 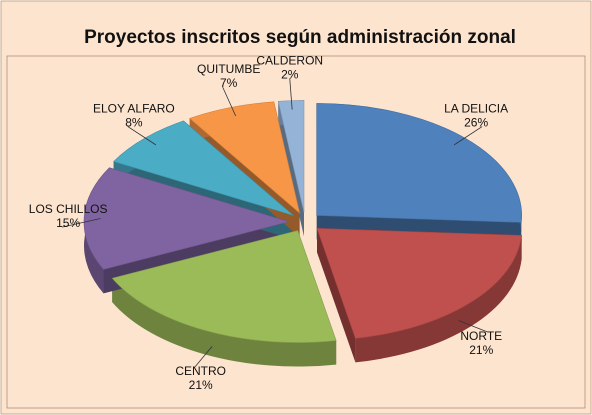 I want to click on slice-value-label: 7%, so click(x=229, y=83).